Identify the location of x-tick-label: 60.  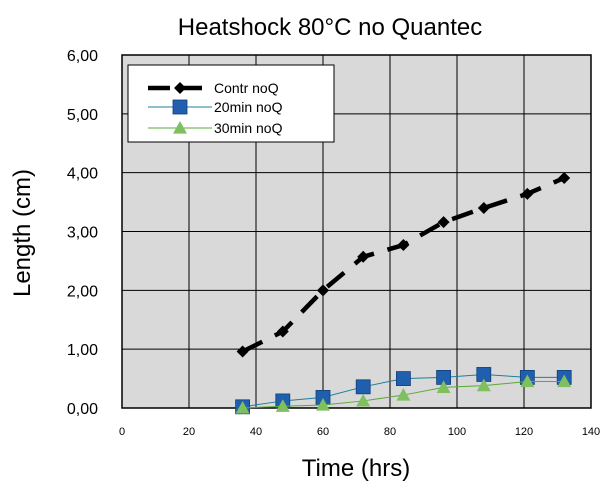
(323, 432).